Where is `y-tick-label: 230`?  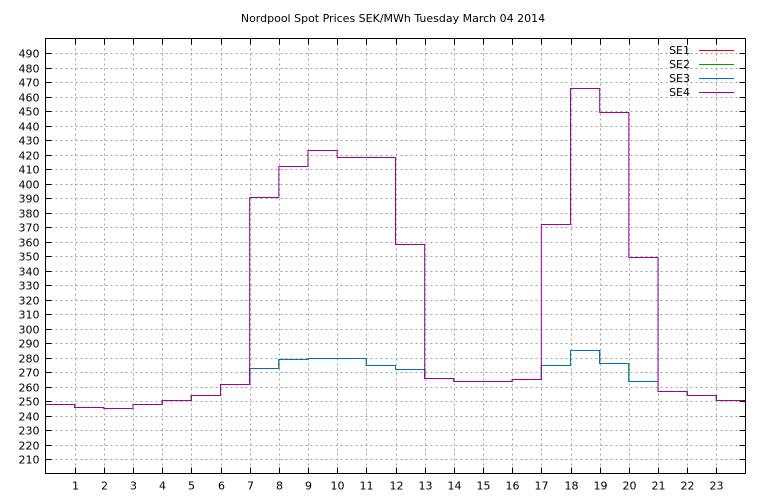
y-tick-label: 230 is located at coordinates (29, 431).